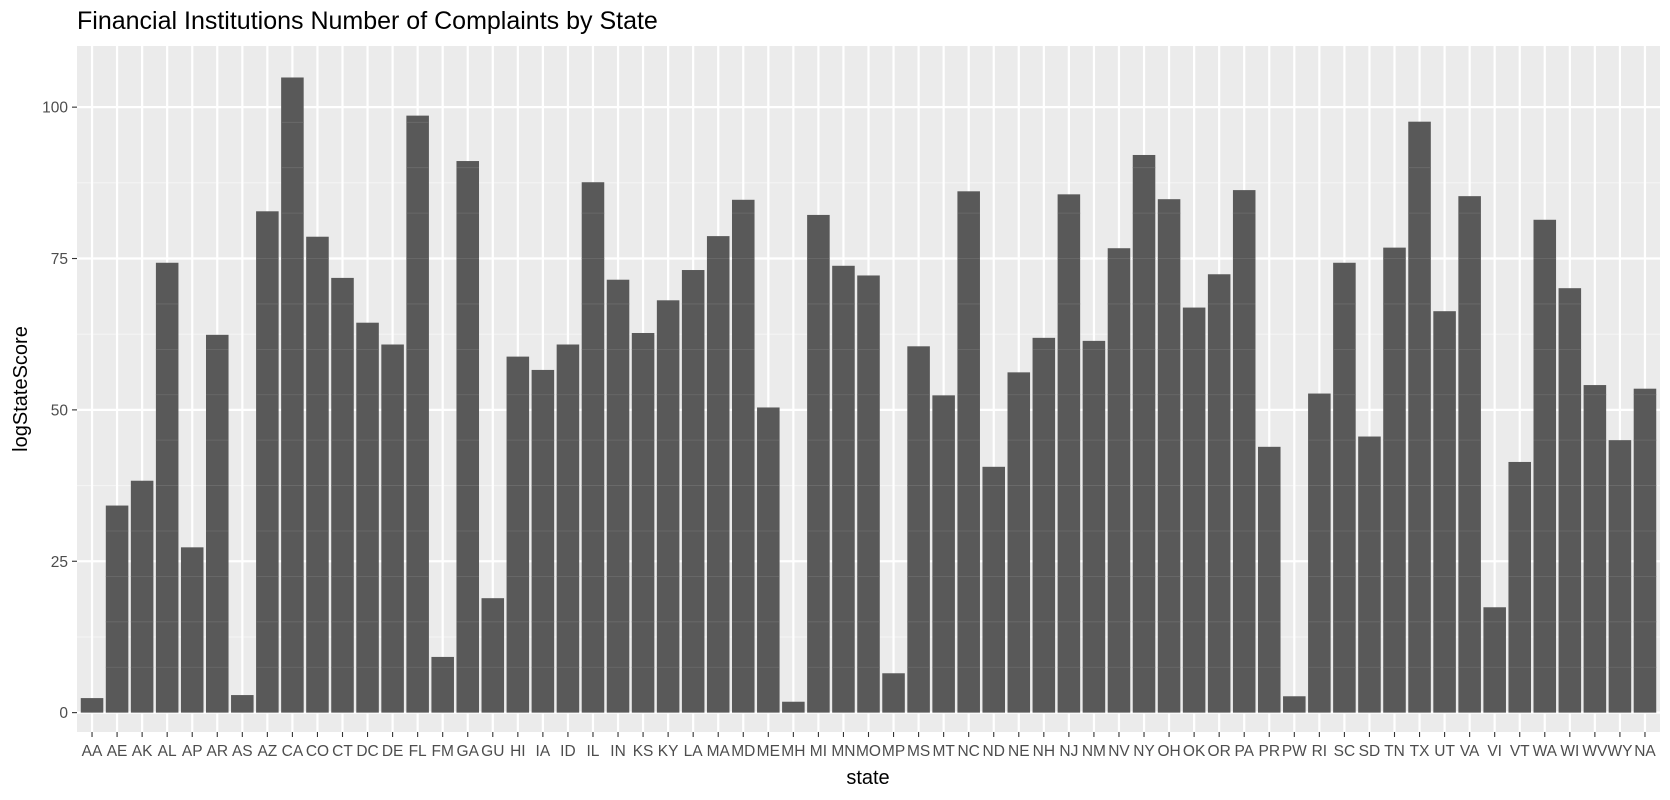  I want to click on bar-nh, so click(1044, 525).